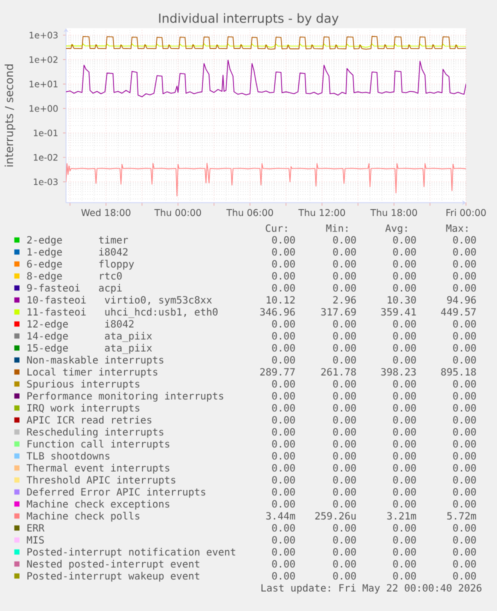 The image size is (497, 611). What do you see at coordinates (44, 35) in the screenshot?
I see `y-tick-label: 1e+03` at bounding box center [44, 35].